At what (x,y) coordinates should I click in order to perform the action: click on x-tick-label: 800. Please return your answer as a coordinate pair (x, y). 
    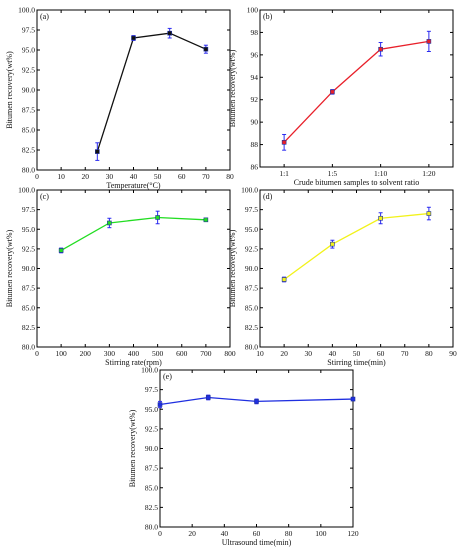
    Looking at the image, I should click on (230, 353).